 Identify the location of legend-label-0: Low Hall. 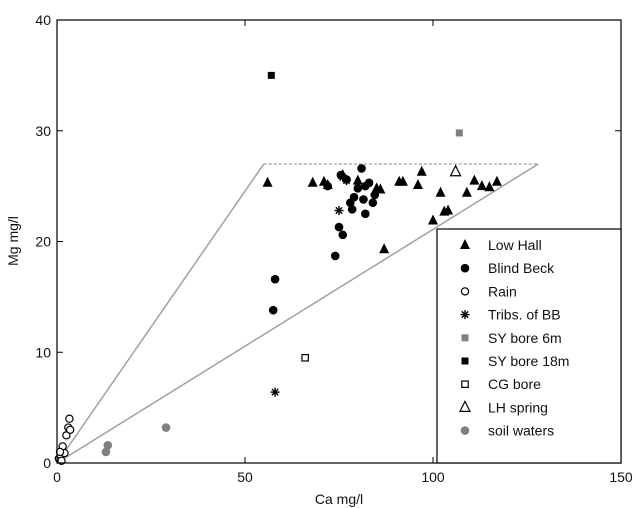
(515, 245).